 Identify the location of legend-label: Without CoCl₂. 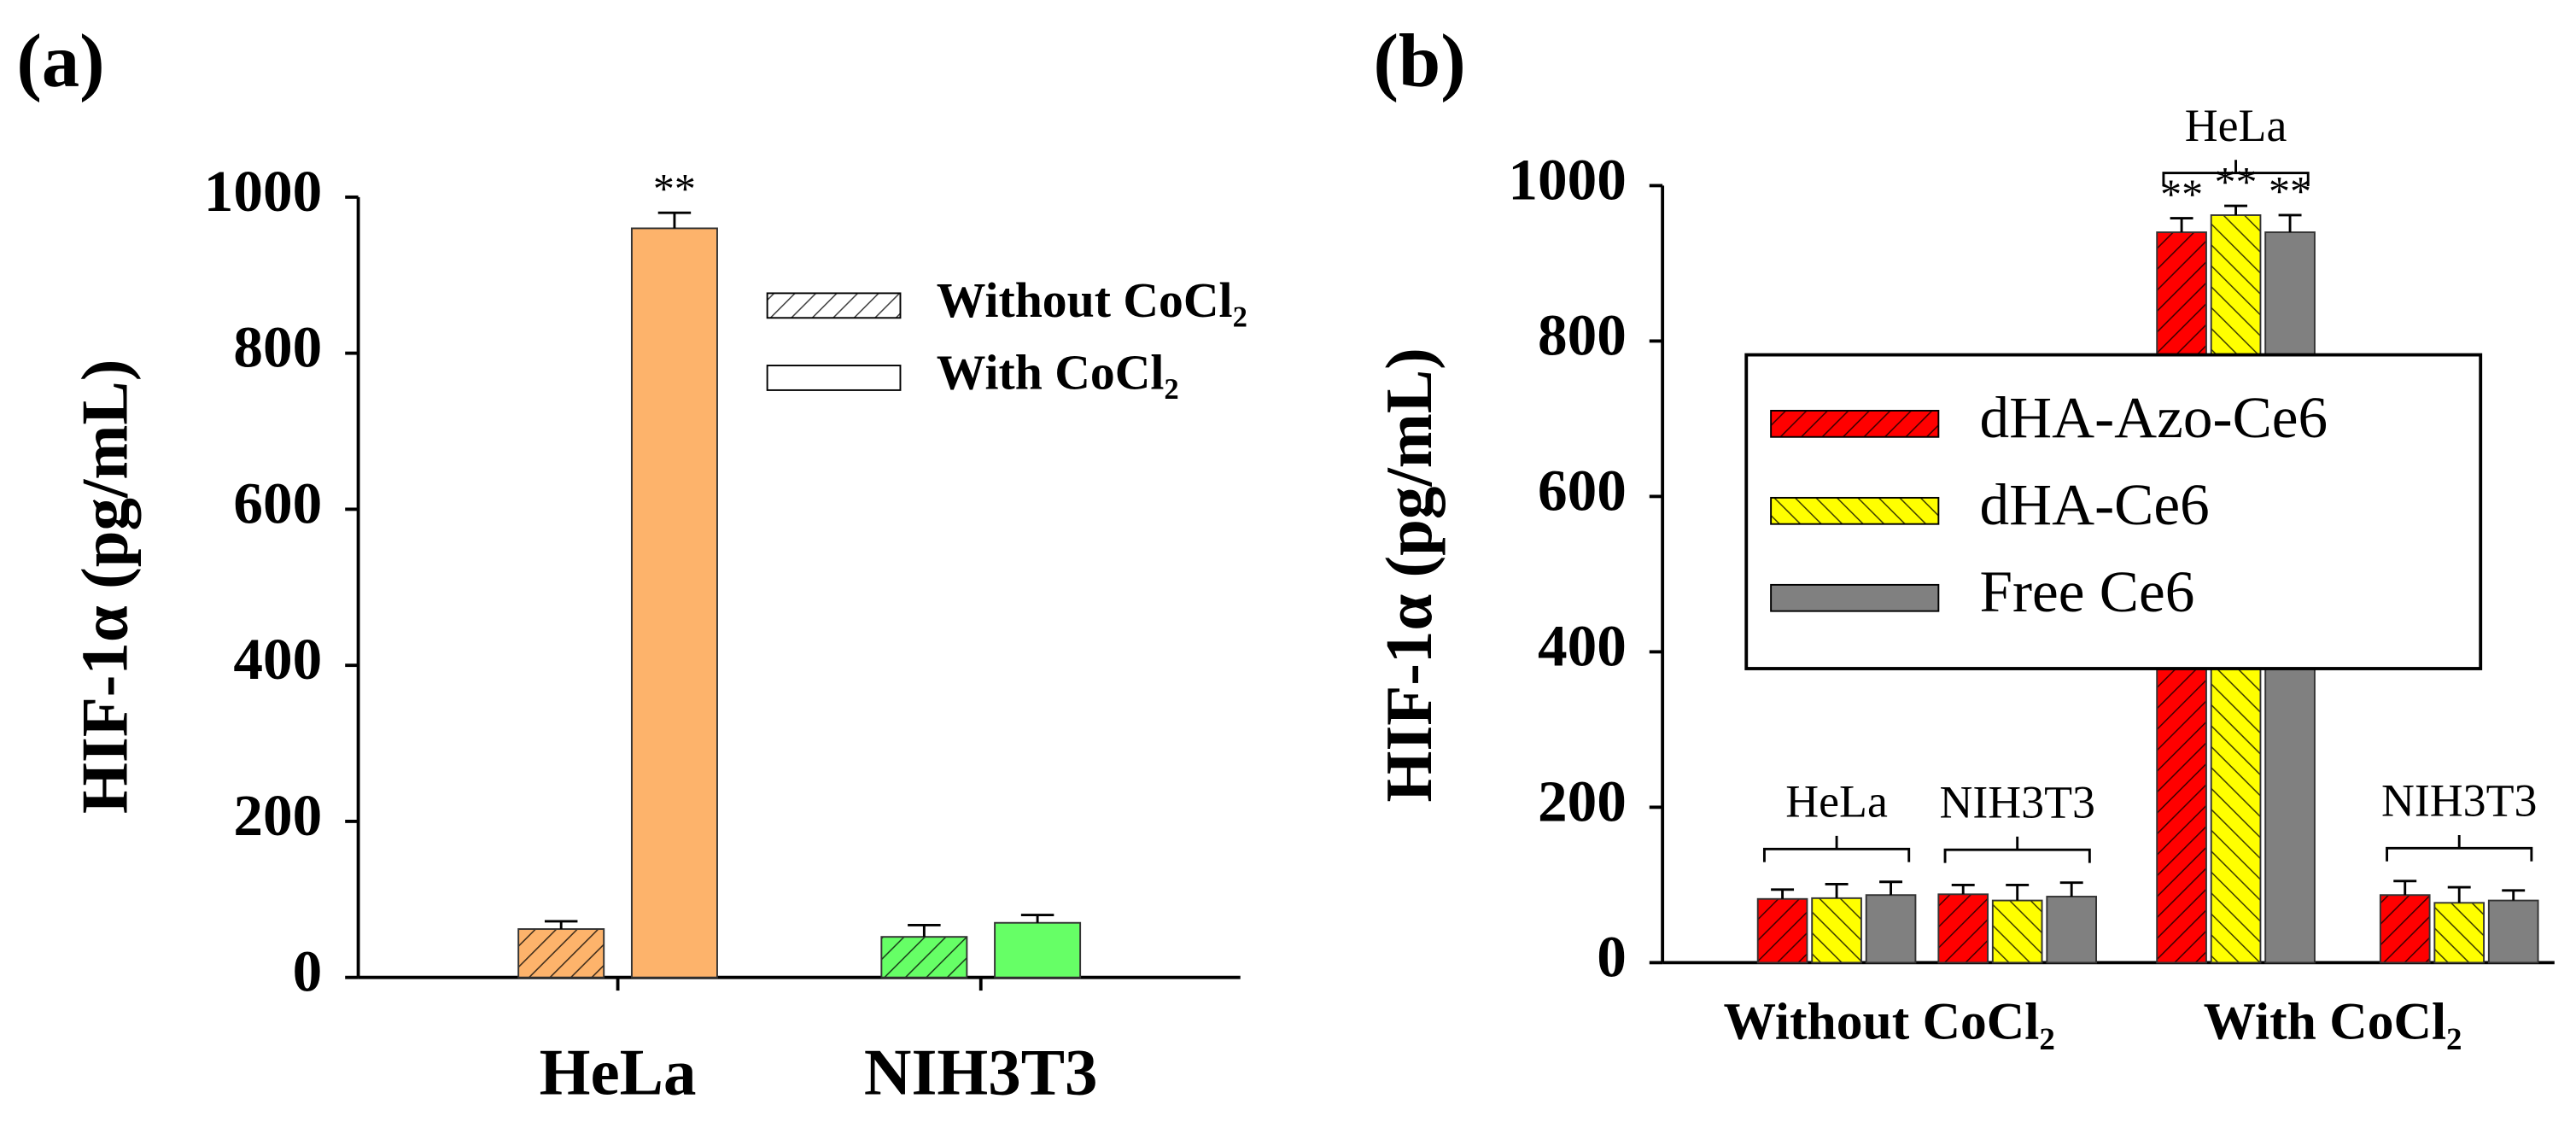
(1092, 301).